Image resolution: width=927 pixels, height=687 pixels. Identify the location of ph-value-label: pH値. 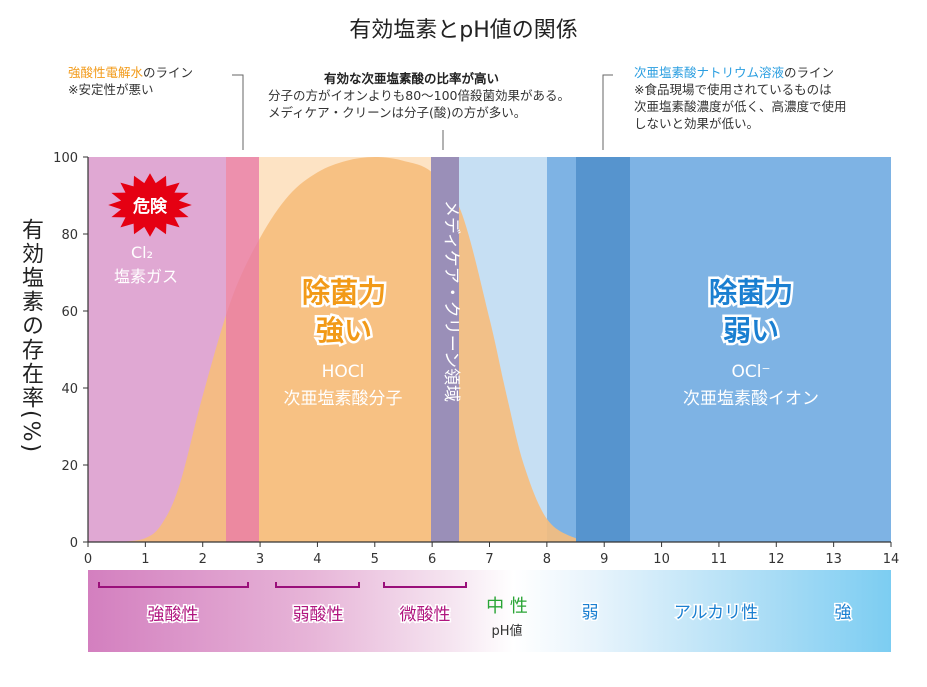
(506, 631).